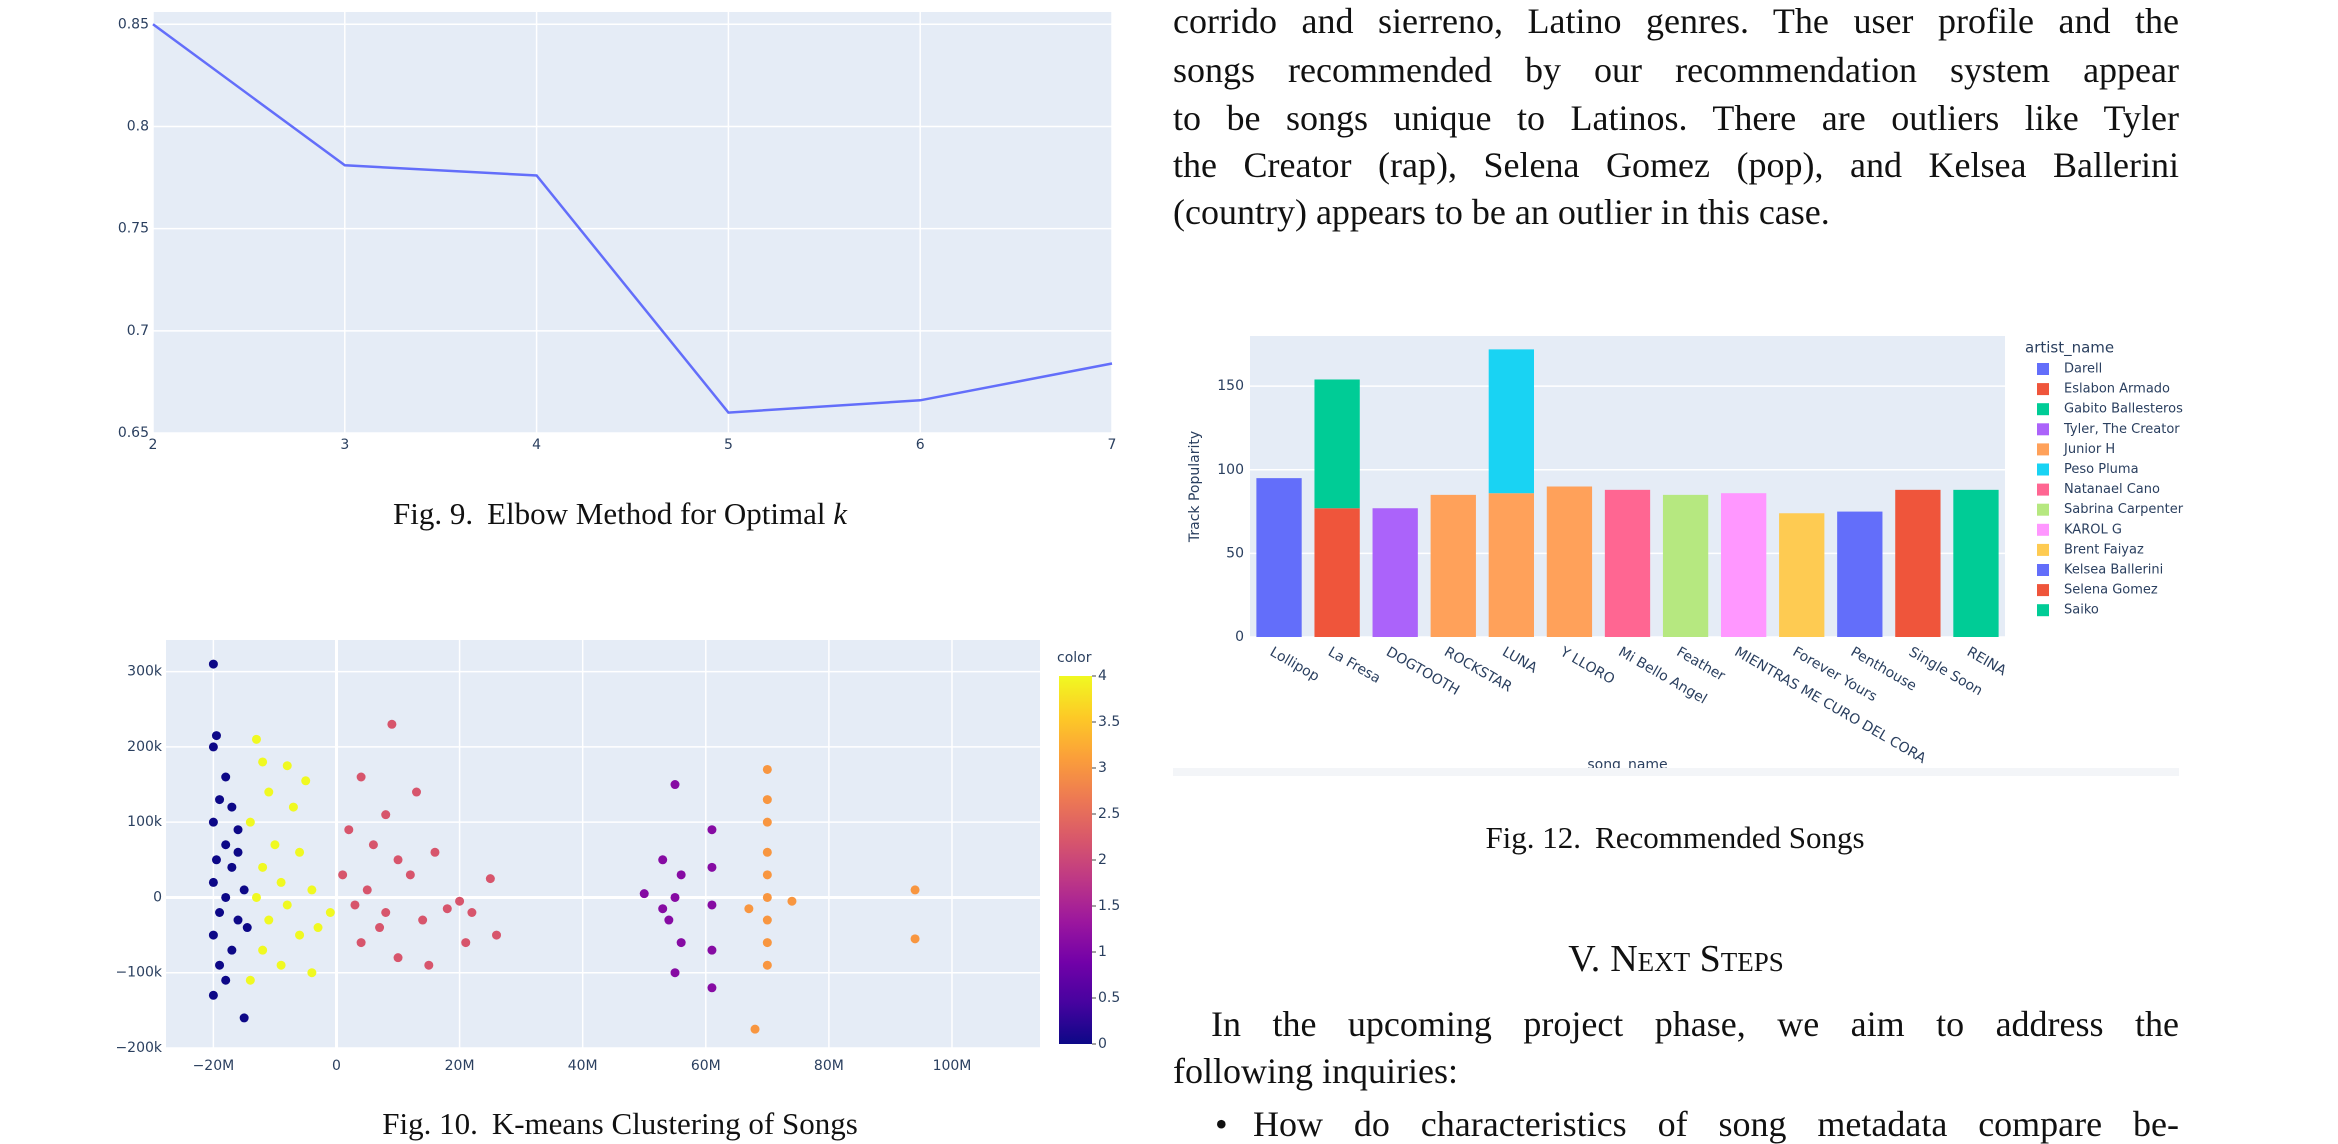  Describe the element at coordinates (1676, 959) in the screenshot. I see `section-heading: V. Next Steps` at that location.